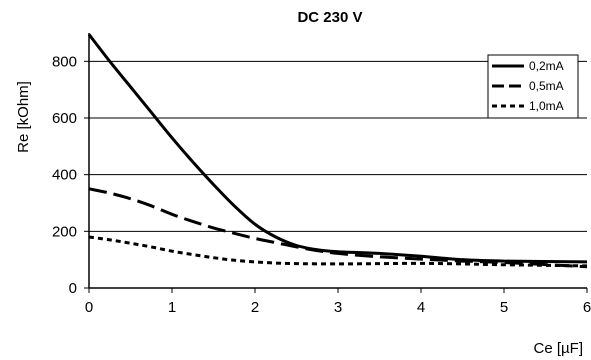 The image size is (591, 360). Describe the element at coordinates (172, 307) in the screenshot. I see `x-tick-label: 1` at that location.